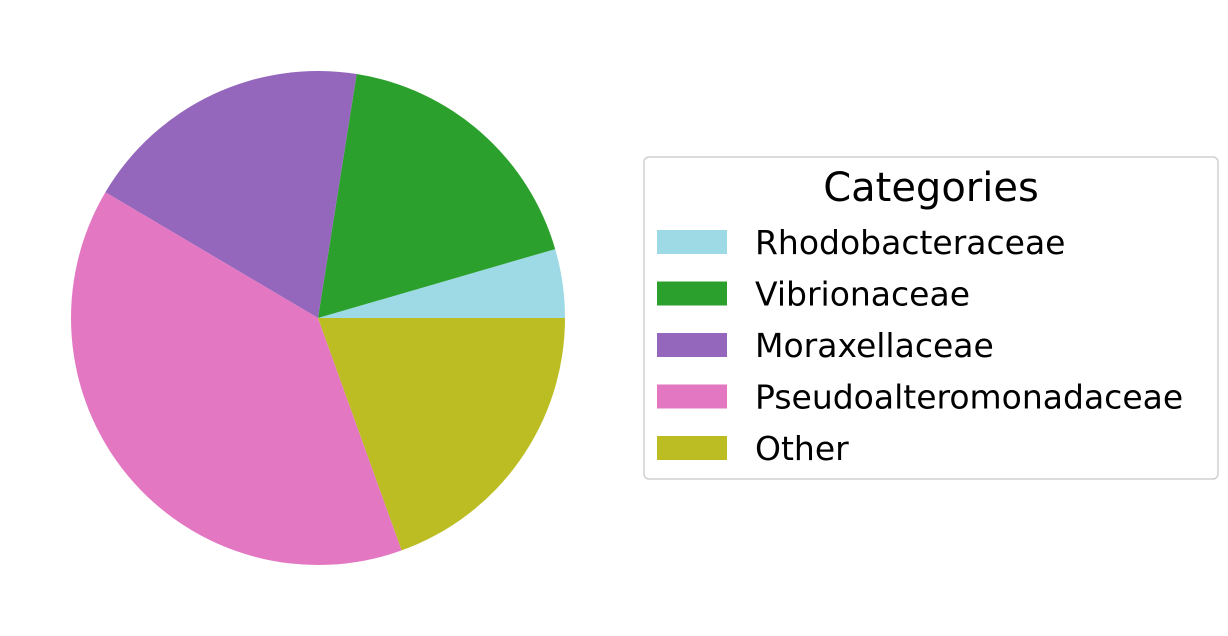 The width and height of the screenshot is (1228, 636). What do you see at coordinates (692, 242) in the screenshot?
I see `legend-swatch-rhodobacteraceae` at bounding box center [692, 242].